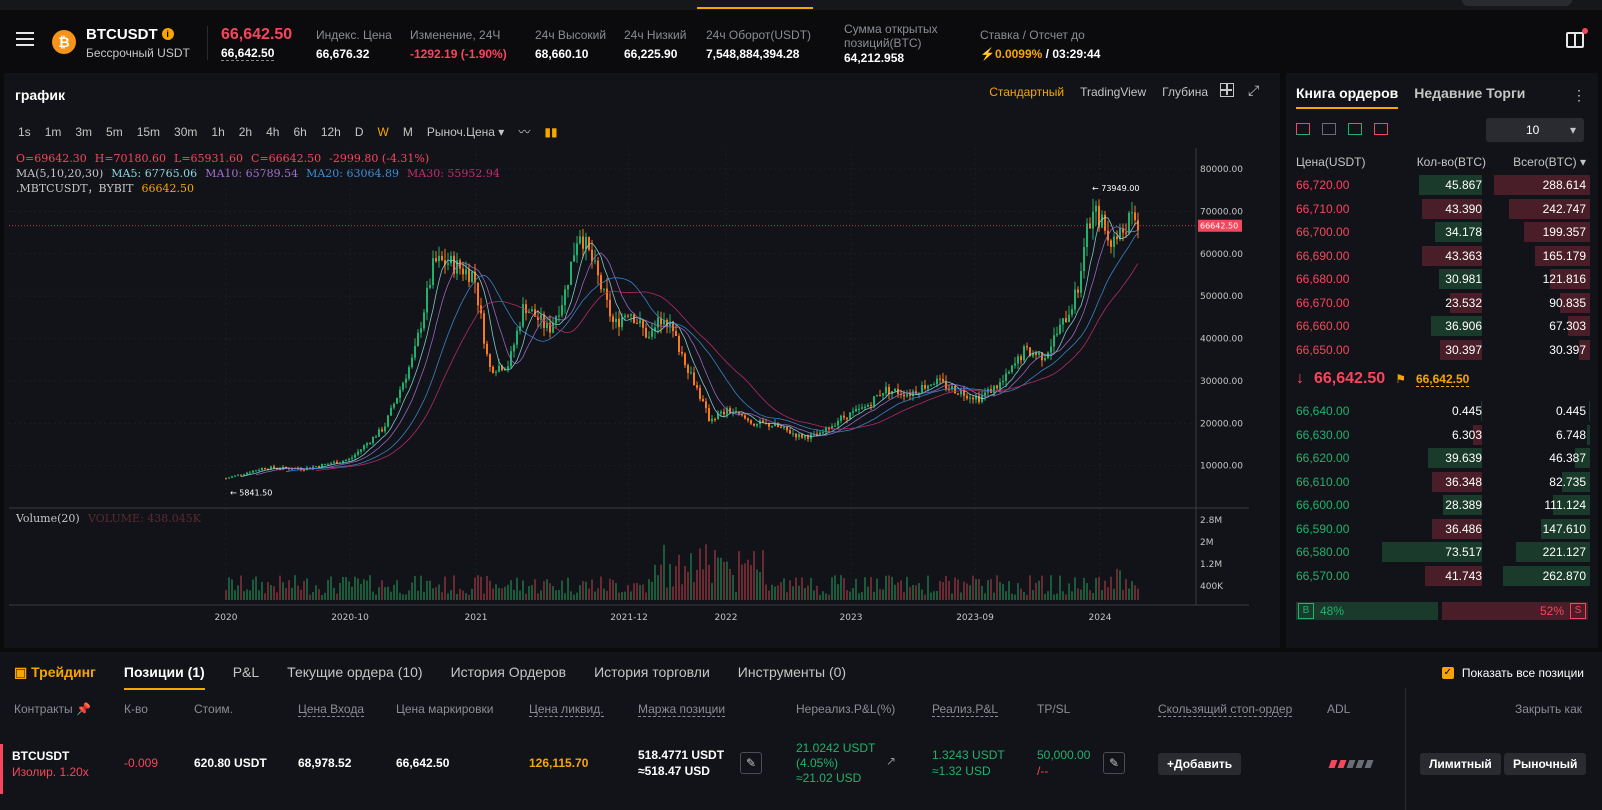 The image size is (1602, 810). What do you see at coordinates (1441, 482) in the screenshot?
I see `bid-row: 66,610.00 36.348 82.735` at bounding box center [1441, 482].